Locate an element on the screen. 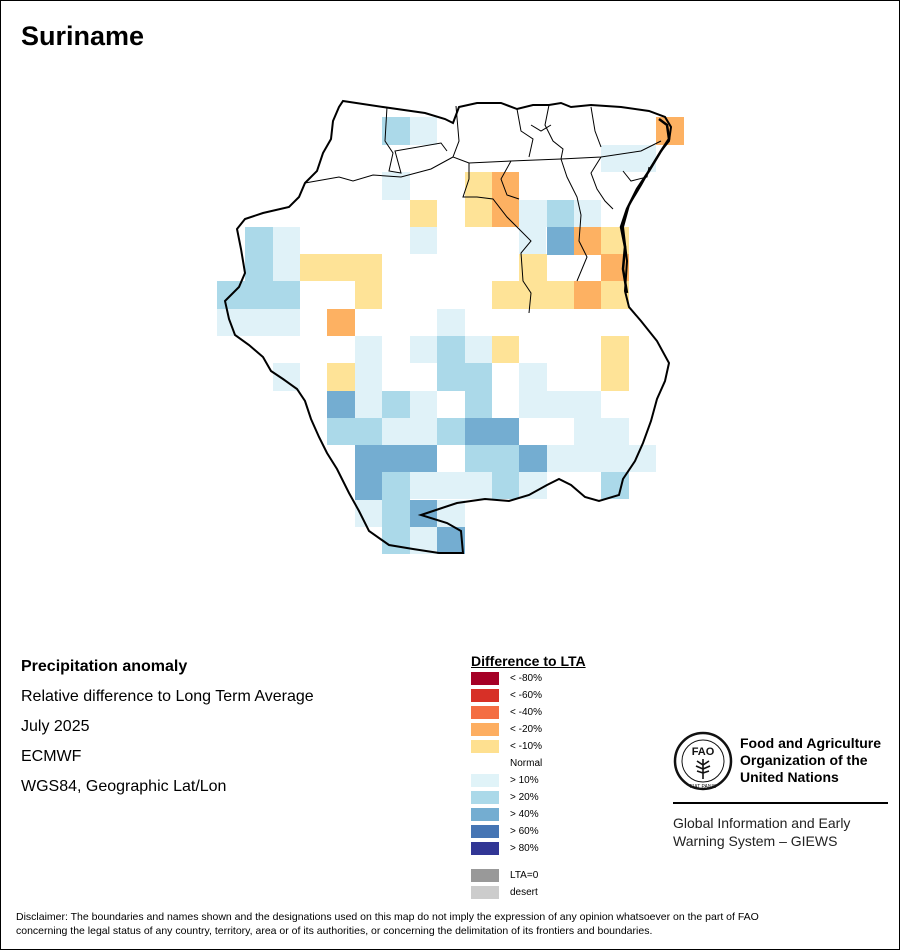  legend-label: < -20% is located at coordinates (526, 729).